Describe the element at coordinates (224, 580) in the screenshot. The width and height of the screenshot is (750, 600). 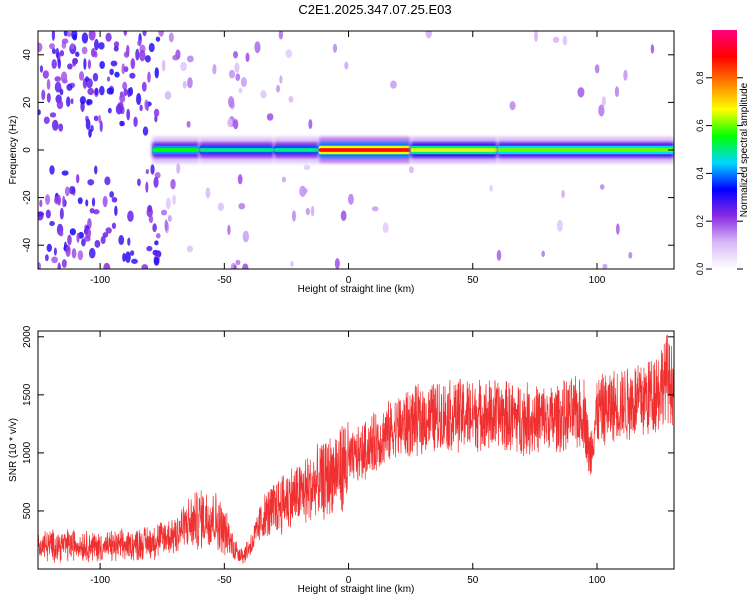
I see `snr-x-tick-label: -50` at that location.